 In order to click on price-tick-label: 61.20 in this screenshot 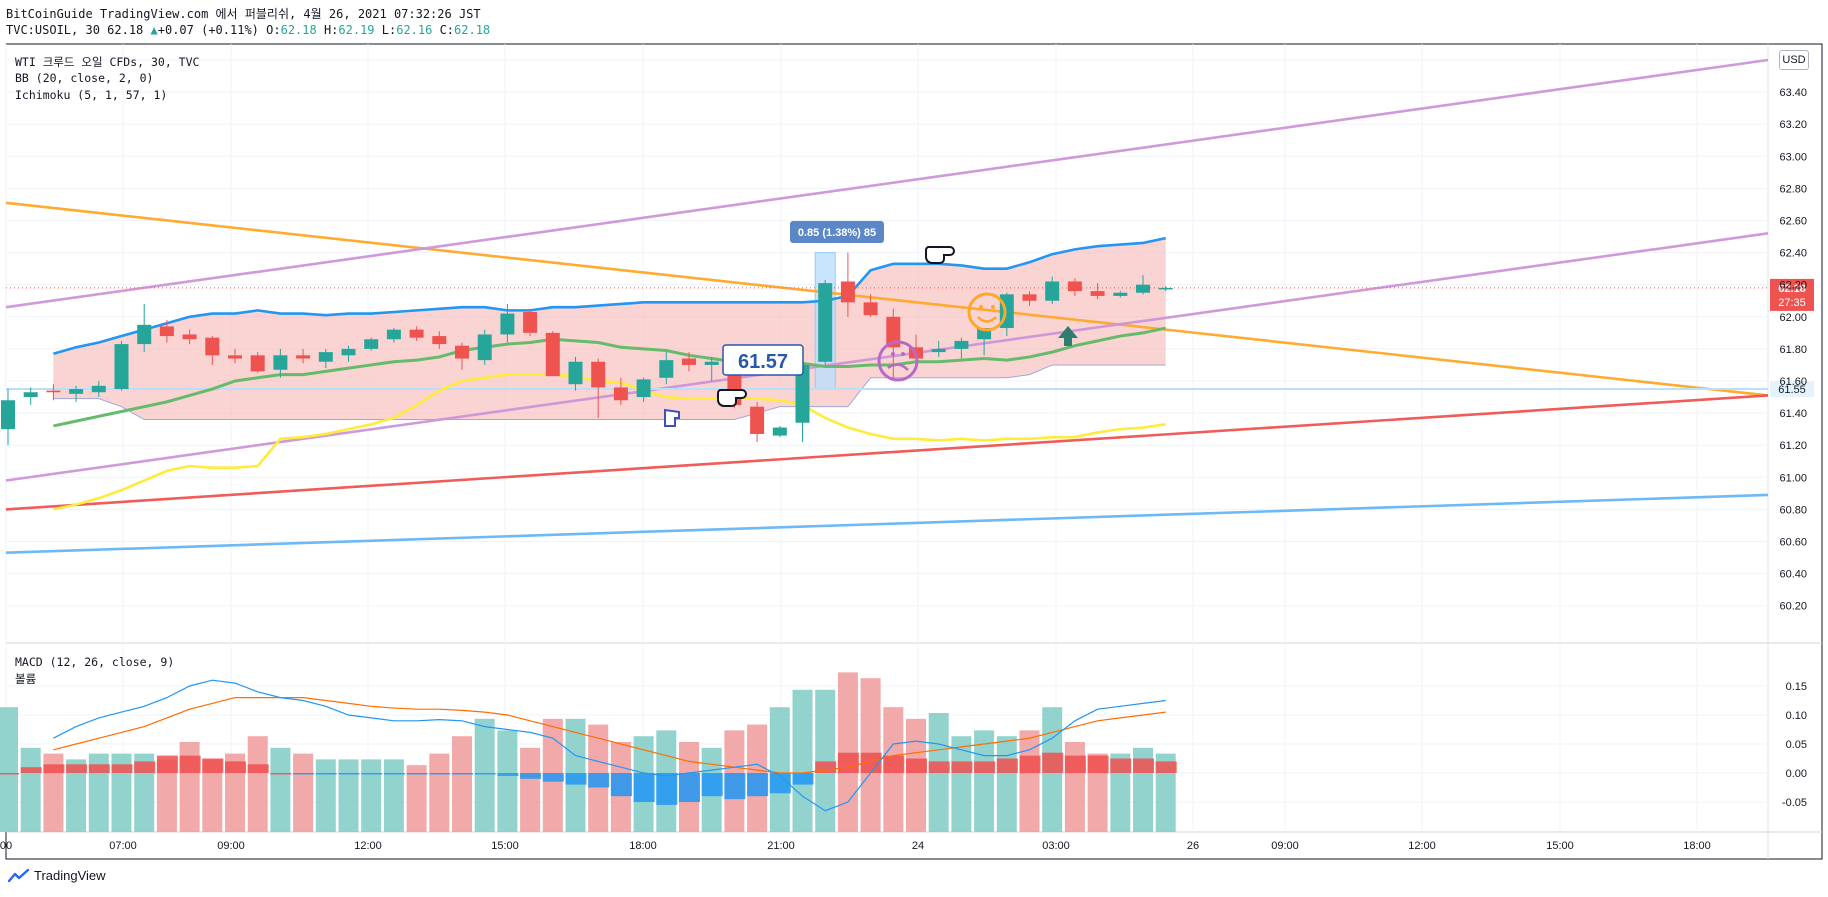, I will do `click(1793, 446)`.